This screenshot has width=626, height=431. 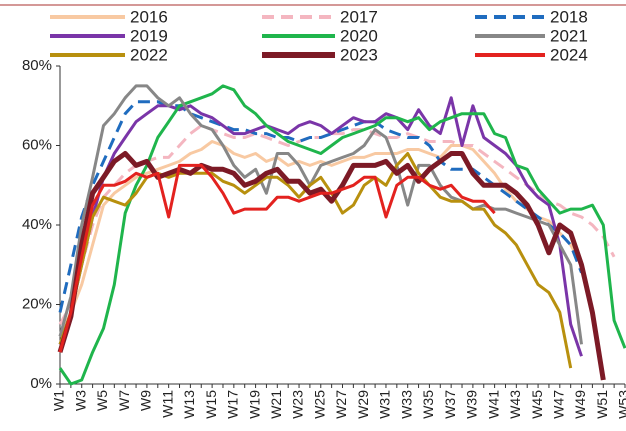 What do you see at coordinates (515, 404) in the screenshot?
I see `x-tick-label: W43` at bounding box center [515, 404].